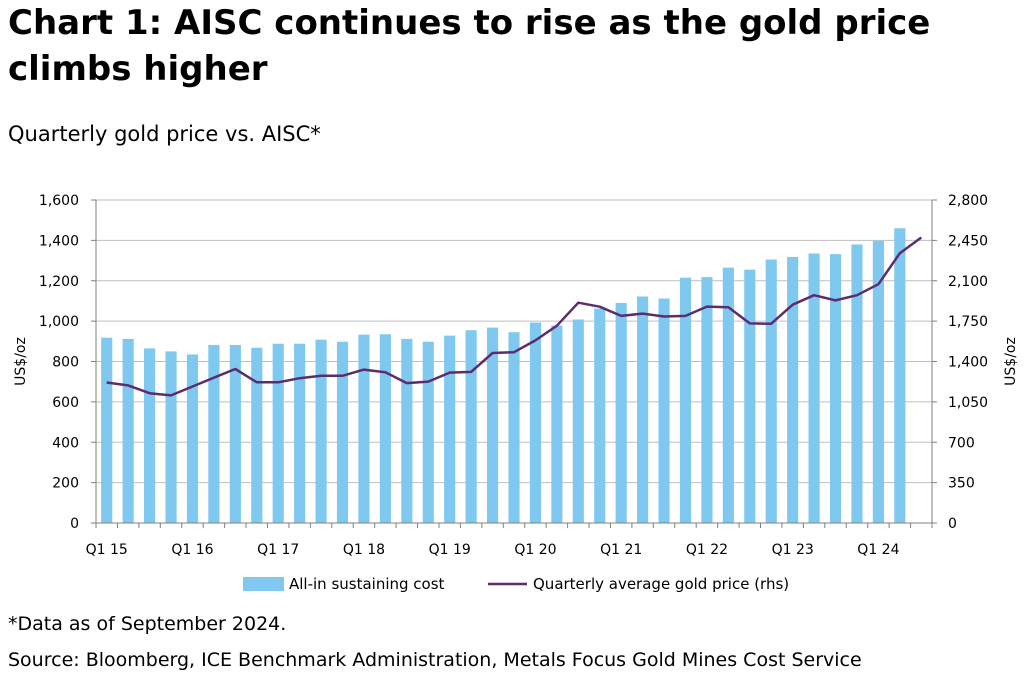 The height and width of the screenshot is (681, 1028). I want to click on x-tick-label: Q1 17, so click(278, 550).